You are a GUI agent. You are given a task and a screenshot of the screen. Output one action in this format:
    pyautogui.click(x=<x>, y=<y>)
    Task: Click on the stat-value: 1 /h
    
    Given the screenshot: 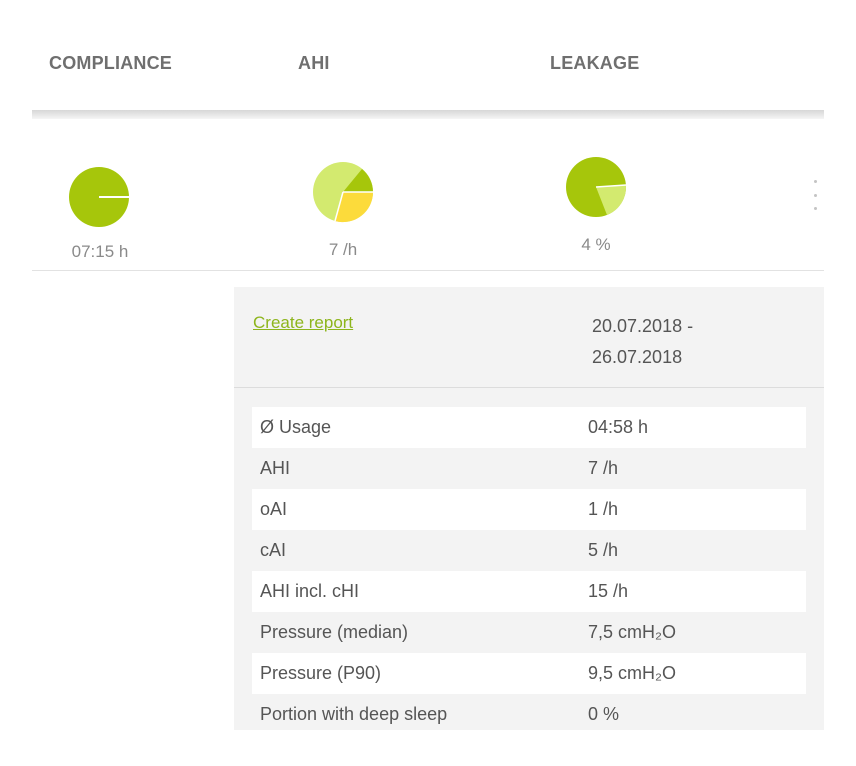 What is the action you would take?
    pyautogui.click(x=603, y=509)
    